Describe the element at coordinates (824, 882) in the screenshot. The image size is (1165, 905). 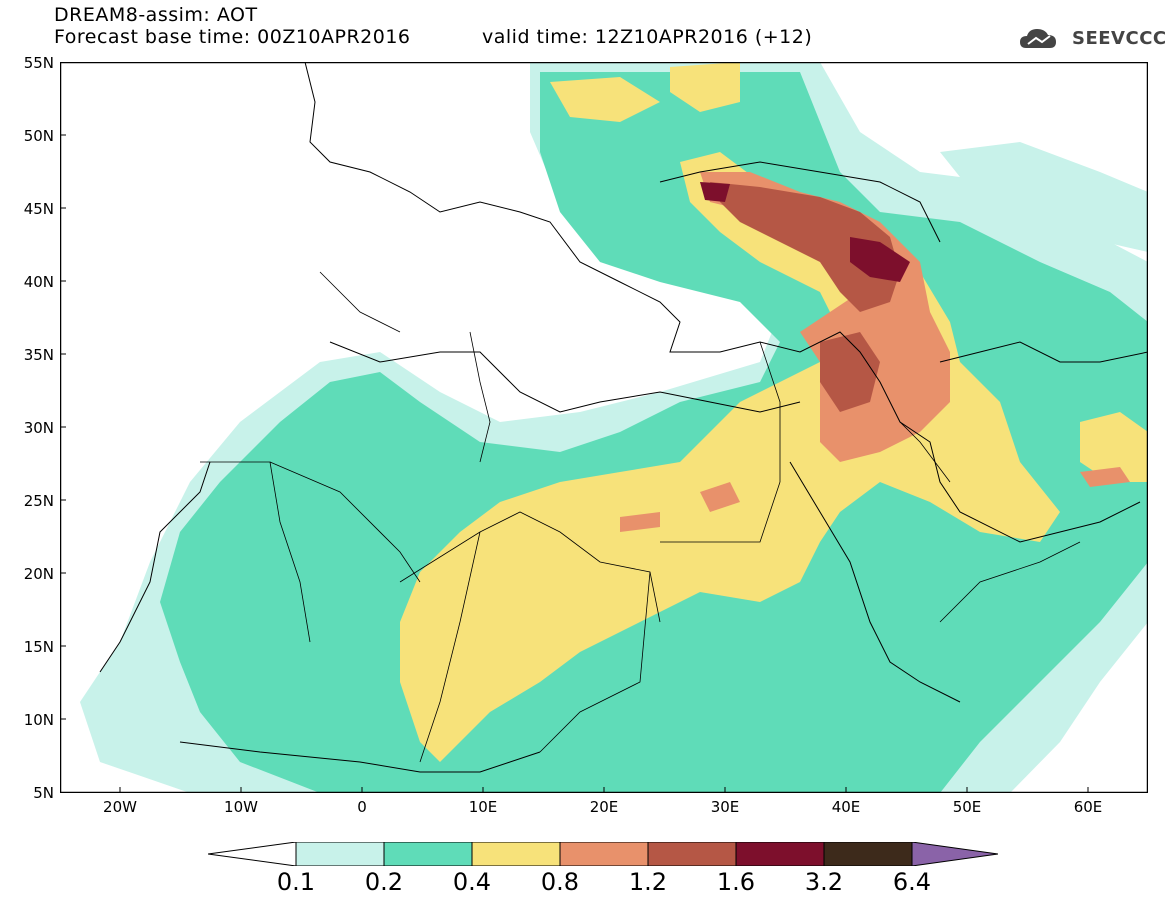
I see `legend-label: 3.2` at that location.